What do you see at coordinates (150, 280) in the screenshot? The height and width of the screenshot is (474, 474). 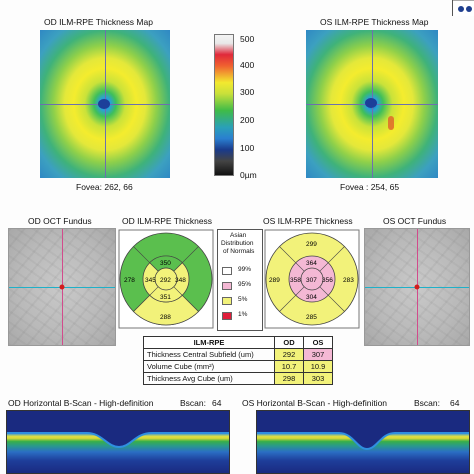 I see `od-etdrs-temporal-value: 345` at bounding box center [150, 280].